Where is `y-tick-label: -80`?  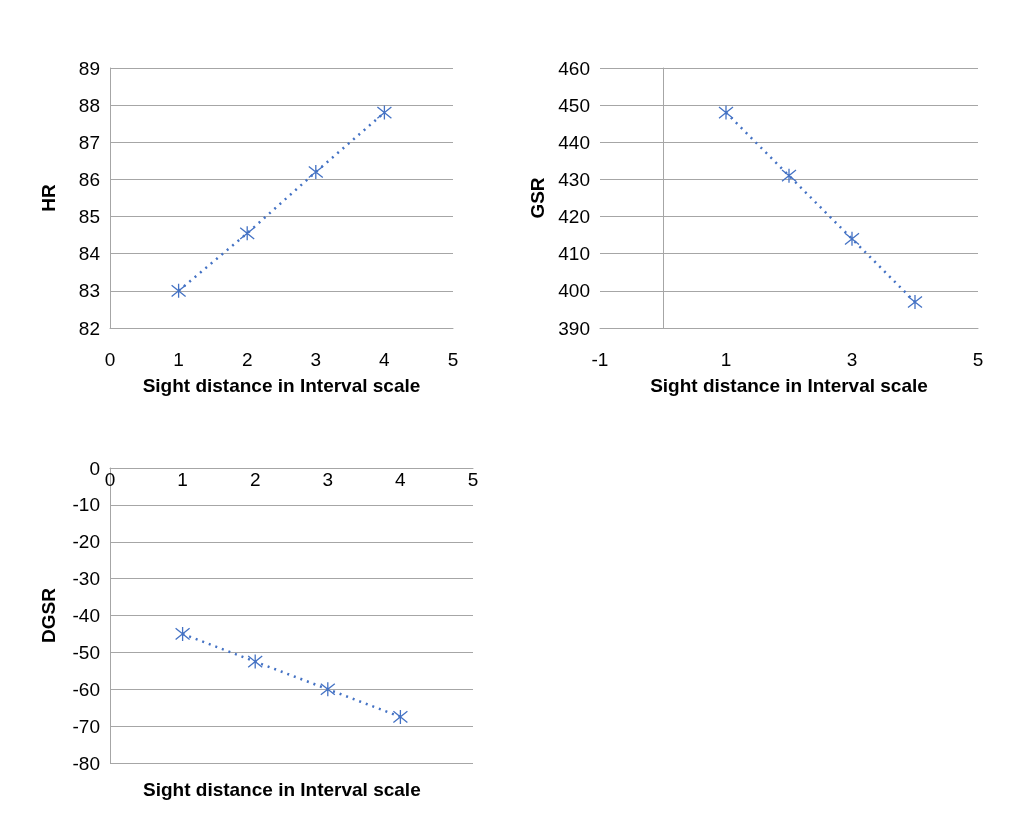
y-tick-label: -80 is located at coordinates (86, 763).